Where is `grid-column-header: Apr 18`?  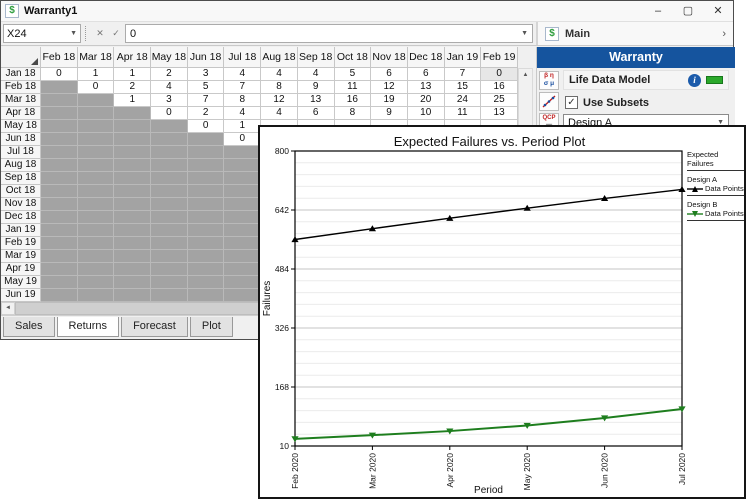 grid-column-header: Apr 18 is located at coordinates (133, 57).